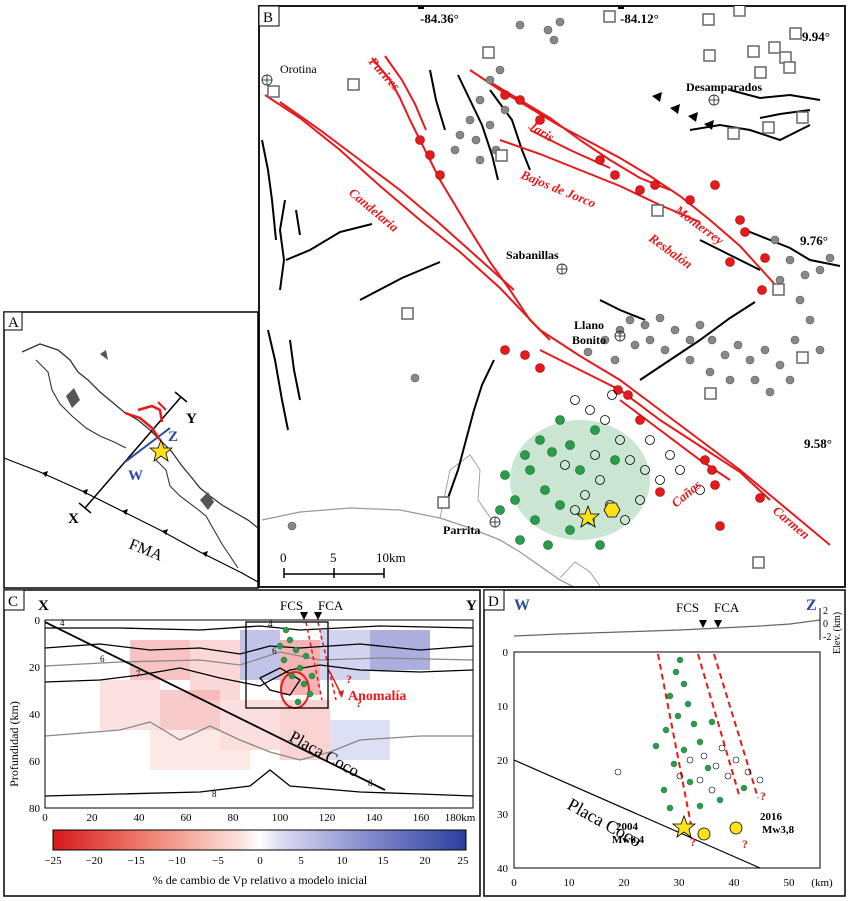 This screenshot has height=901, width=849. I want to click on d-ytick-0: 0, so click(506, 653).